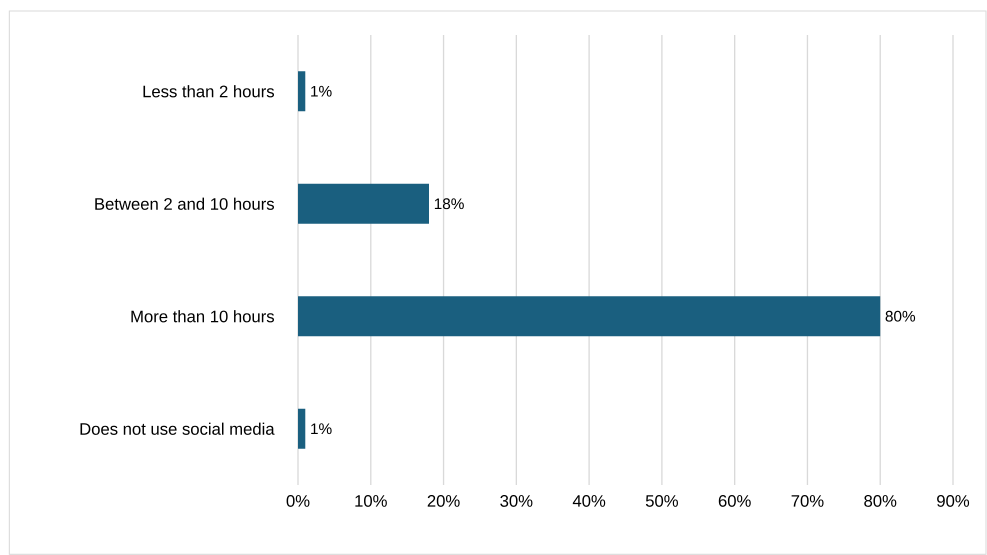 Image resolution: width=987 pixels, height=555 pixels. What do you see at coordinates (177, 428) in the screenshot?
I see `y-tick-label: Does not use social media` at bounding box center [177, 428].